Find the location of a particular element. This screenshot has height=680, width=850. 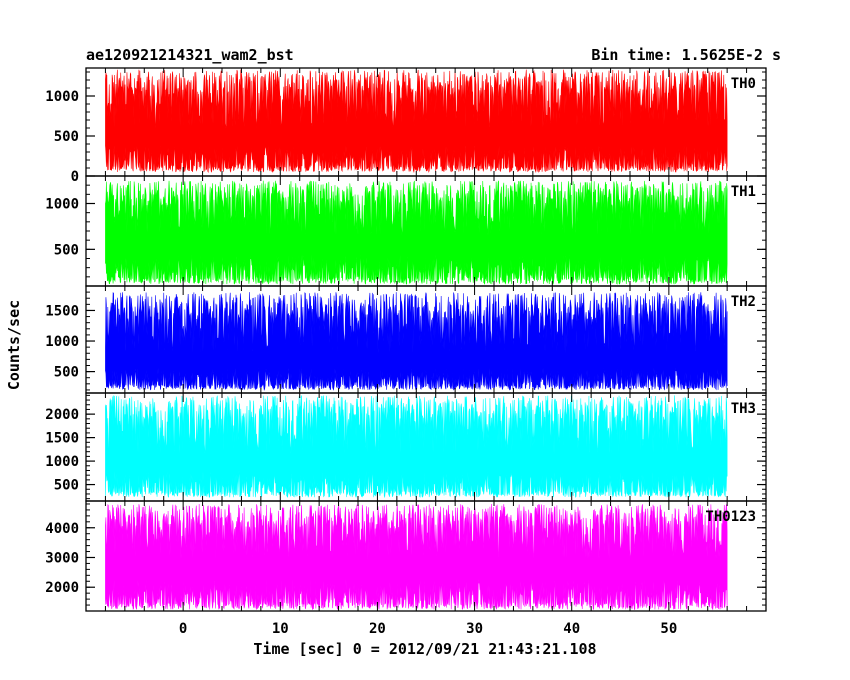

panel-th1: 500 1000 TH1 is located at coordinates (406, 231).